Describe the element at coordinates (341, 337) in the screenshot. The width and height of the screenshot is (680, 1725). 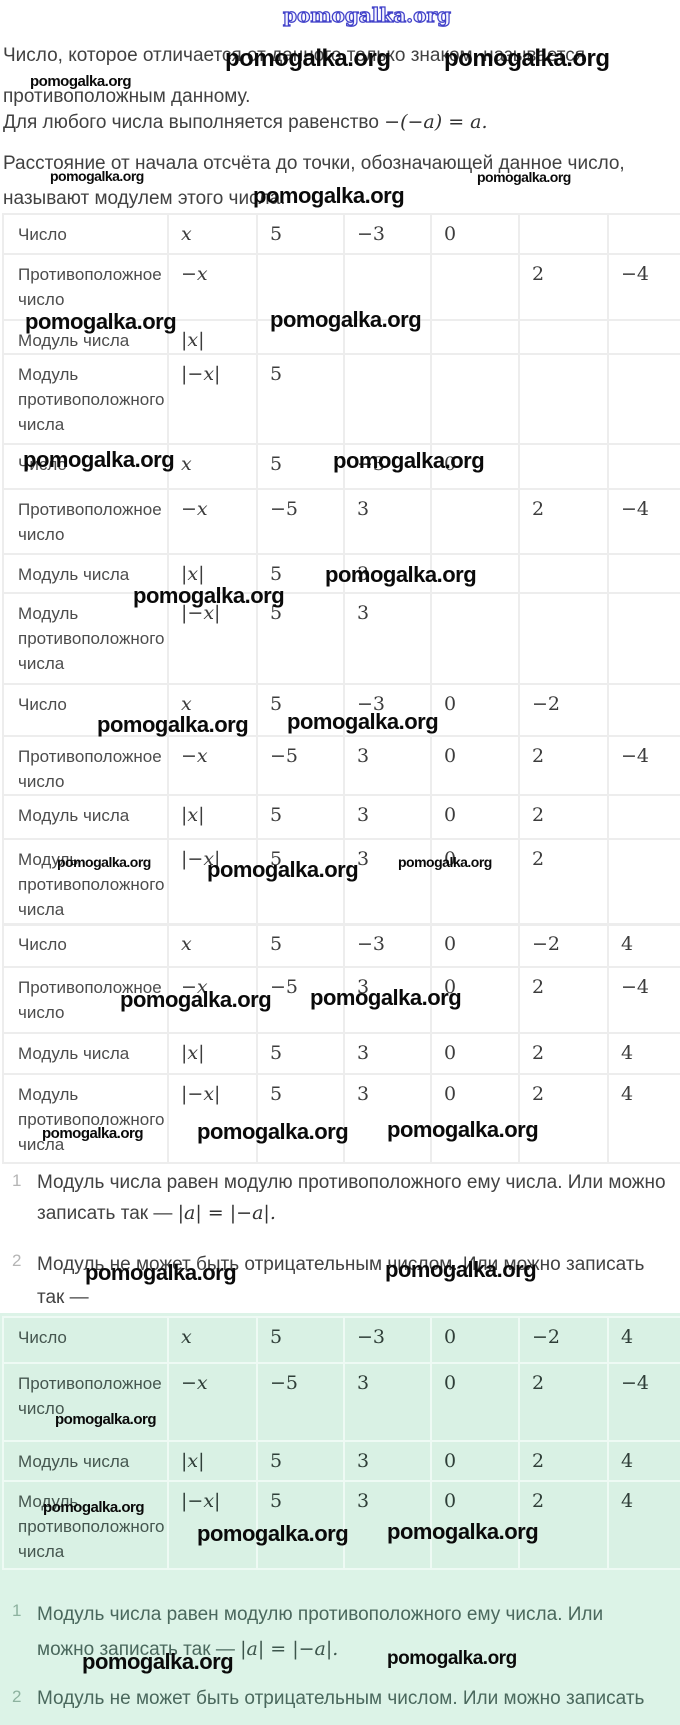
I see `table-row: Модуль числа |x|` at that location.